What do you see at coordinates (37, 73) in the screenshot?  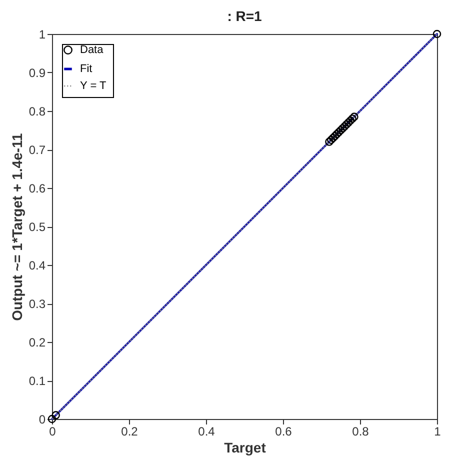 I see `y-tick-label: 0.9` at bounding box center [37, 73].